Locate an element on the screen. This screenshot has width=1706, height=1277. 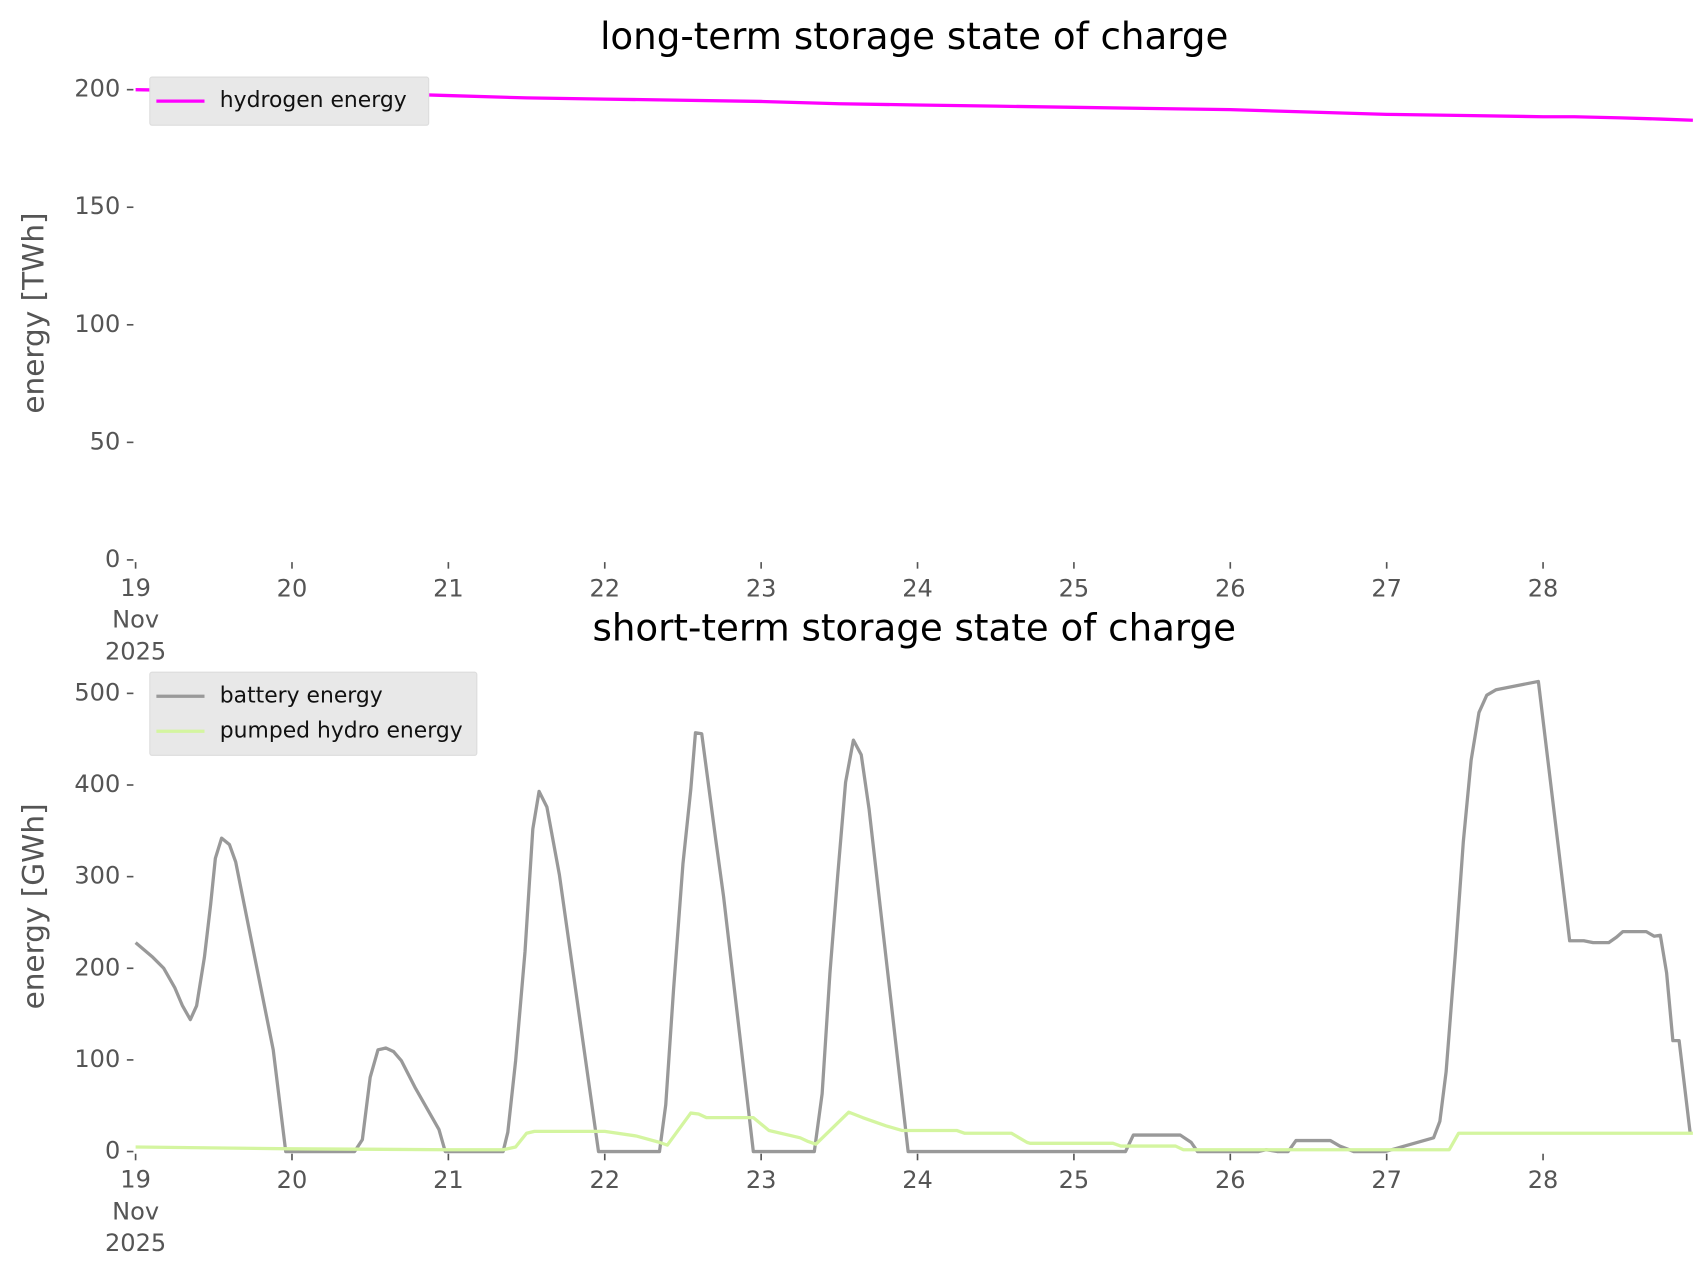
legend-label: hydrogen energy is located at coordinates (313, 100).